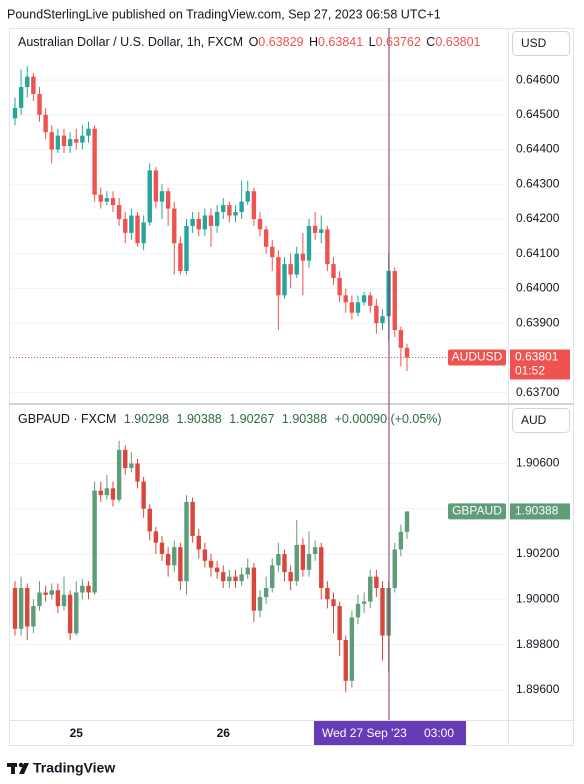 The image size is (584, 784). I want to click on y-tick-label: 0.64600, so click(538, 79).